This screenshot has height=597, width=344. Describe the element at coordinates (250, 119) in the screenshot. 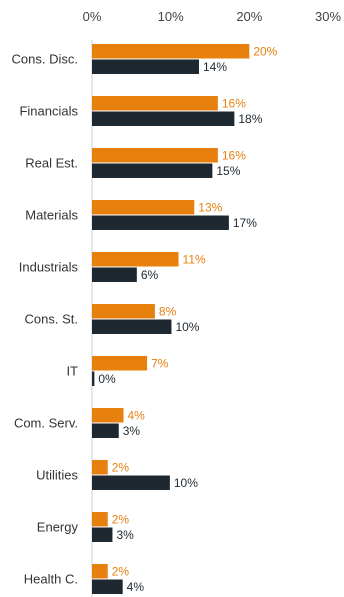

I see `data-label-series-2: 18%` at that location.